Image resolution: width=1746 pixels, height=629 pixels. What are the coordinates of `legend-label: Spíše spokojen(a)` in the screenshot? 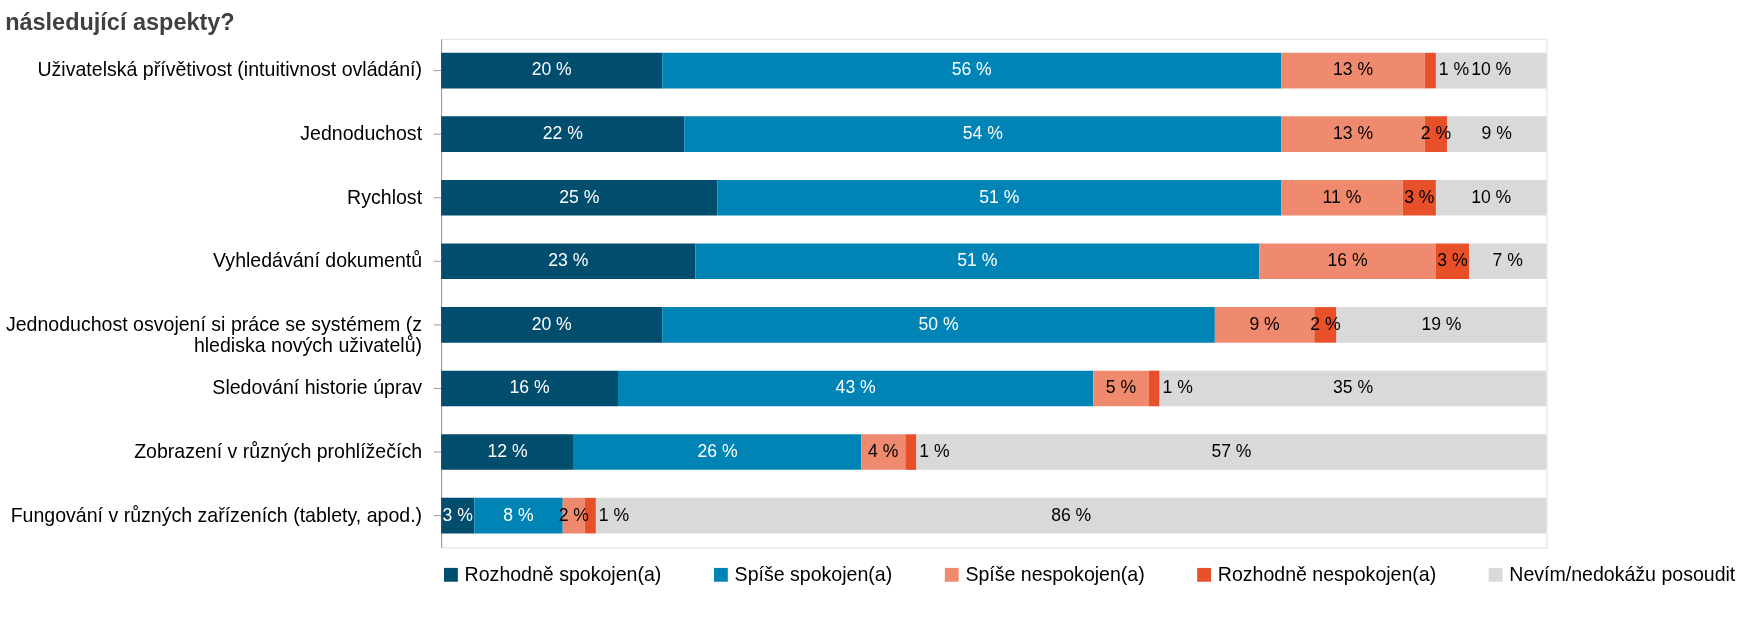 It's located at (813, 573).